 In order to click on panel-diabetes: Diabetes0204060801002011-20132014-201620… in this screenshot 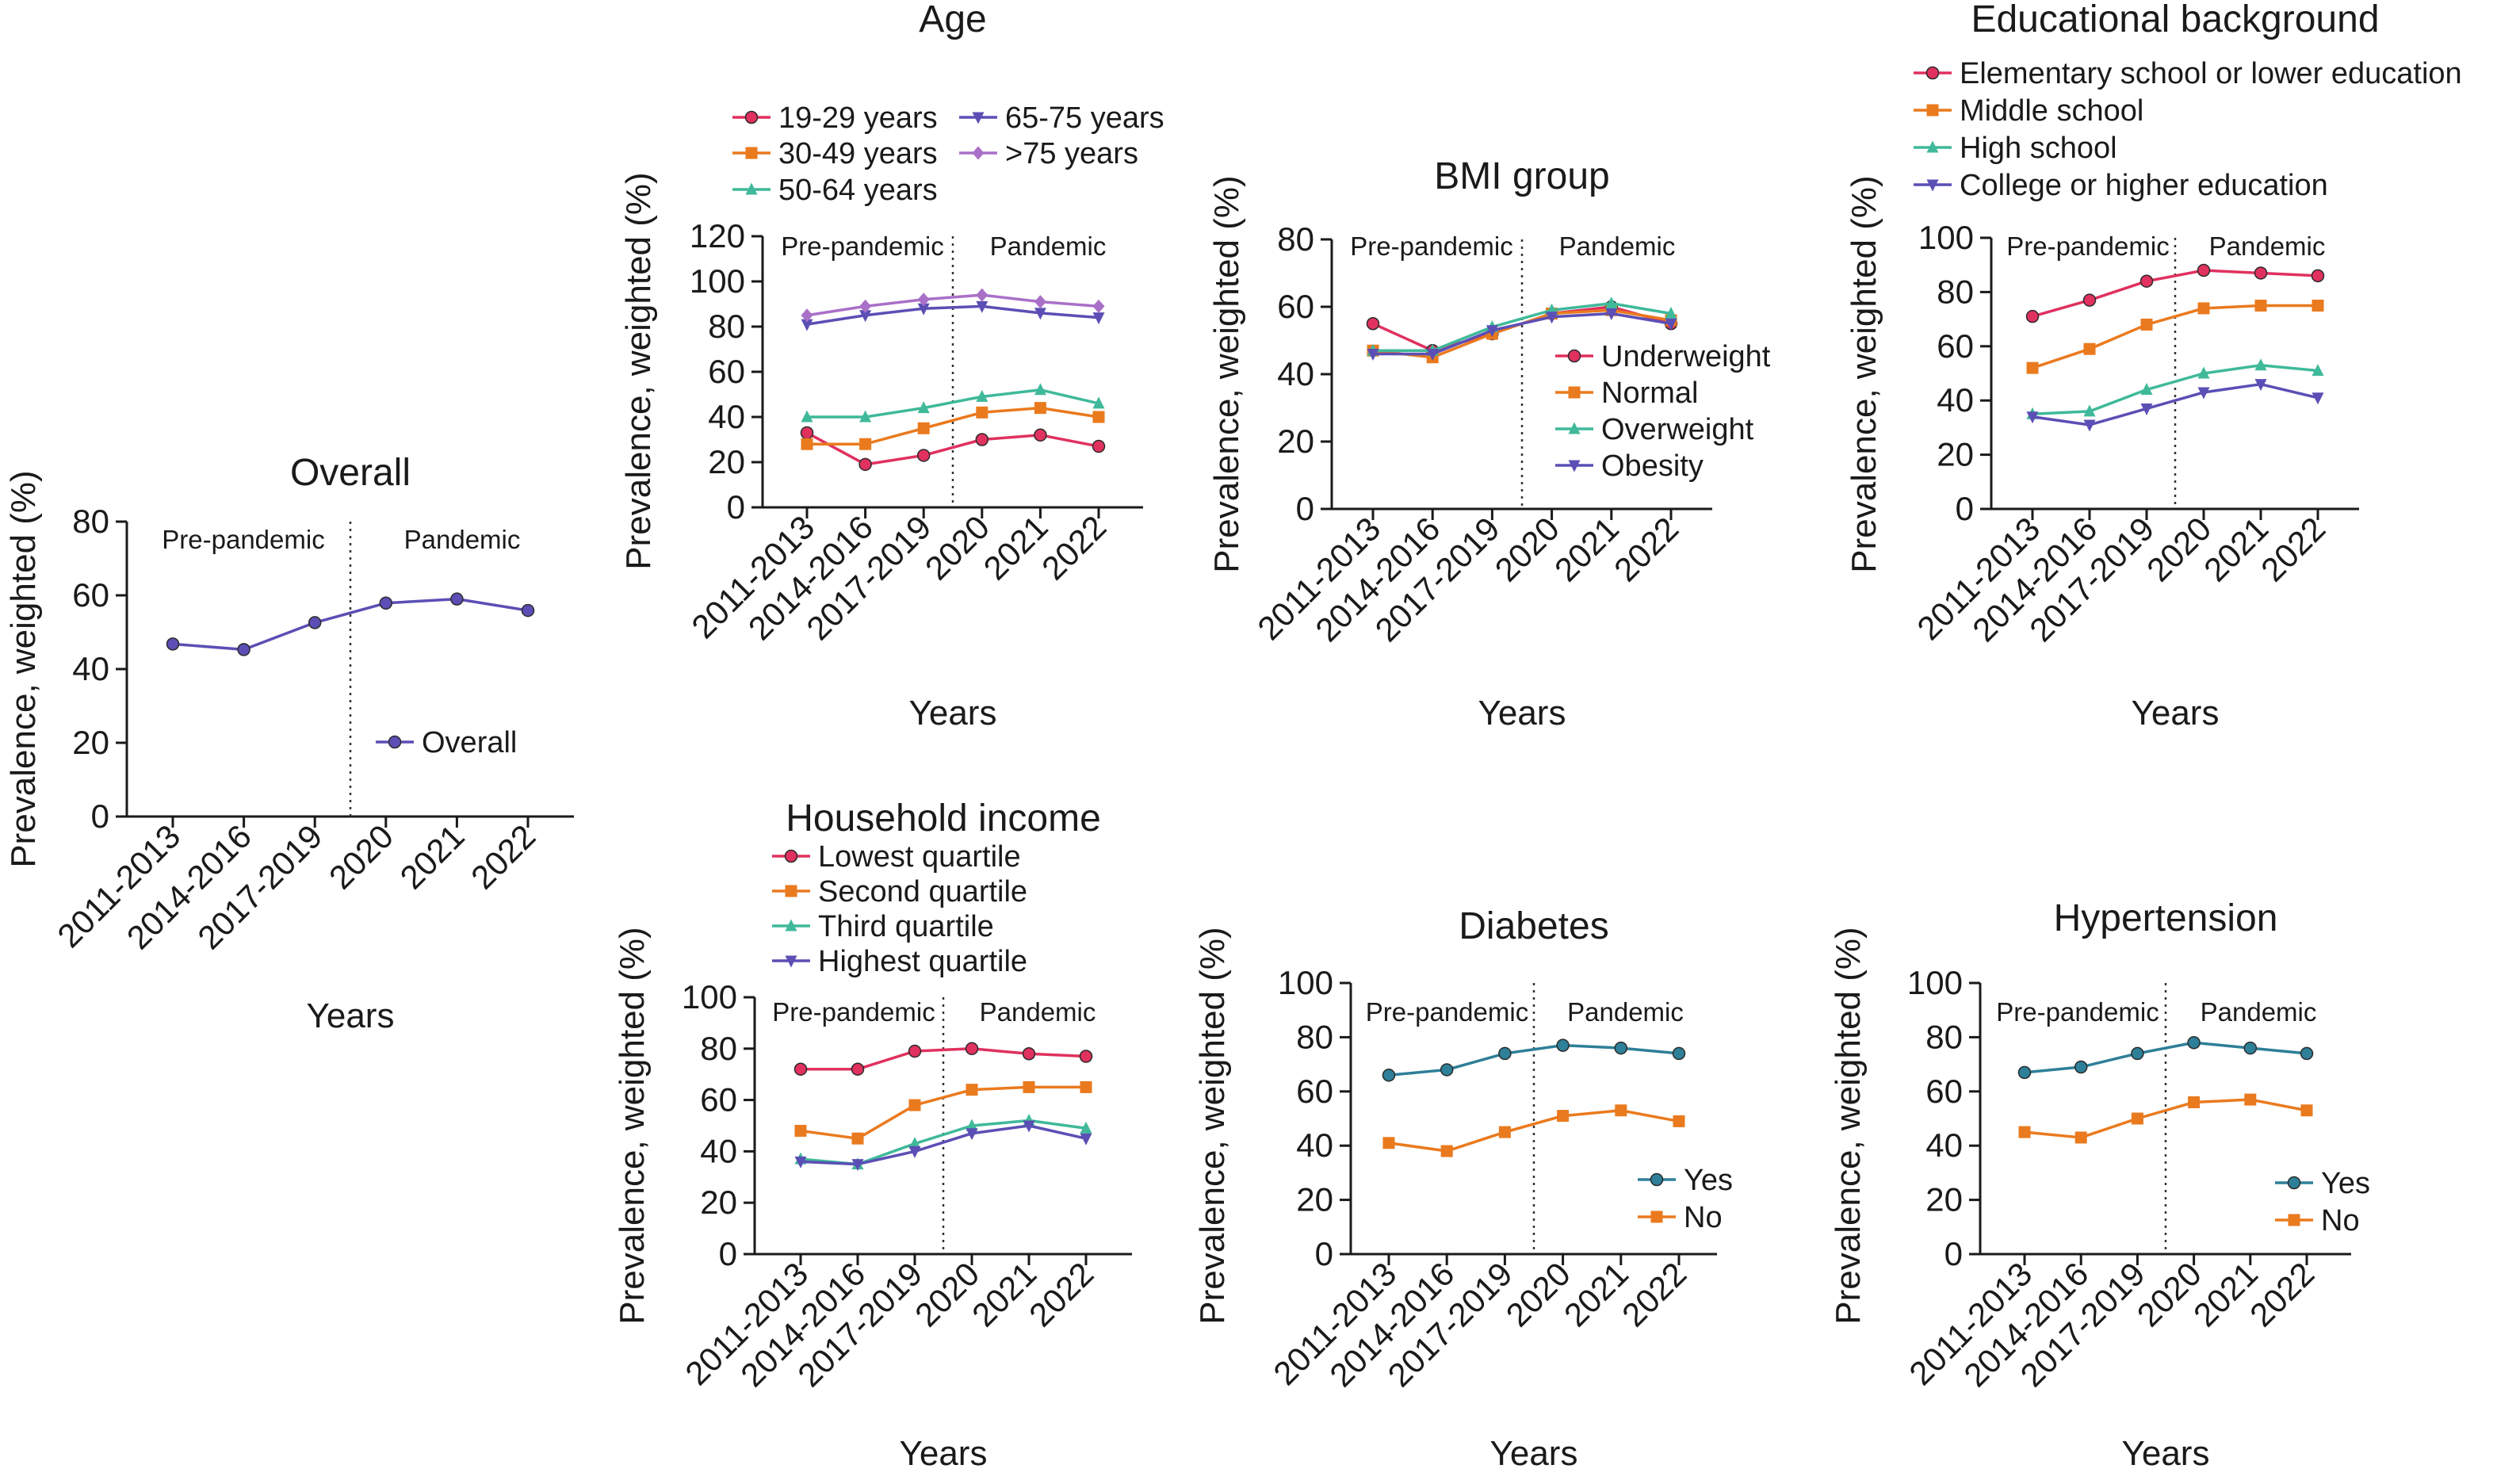, I will do `click(1463, 1189)`.